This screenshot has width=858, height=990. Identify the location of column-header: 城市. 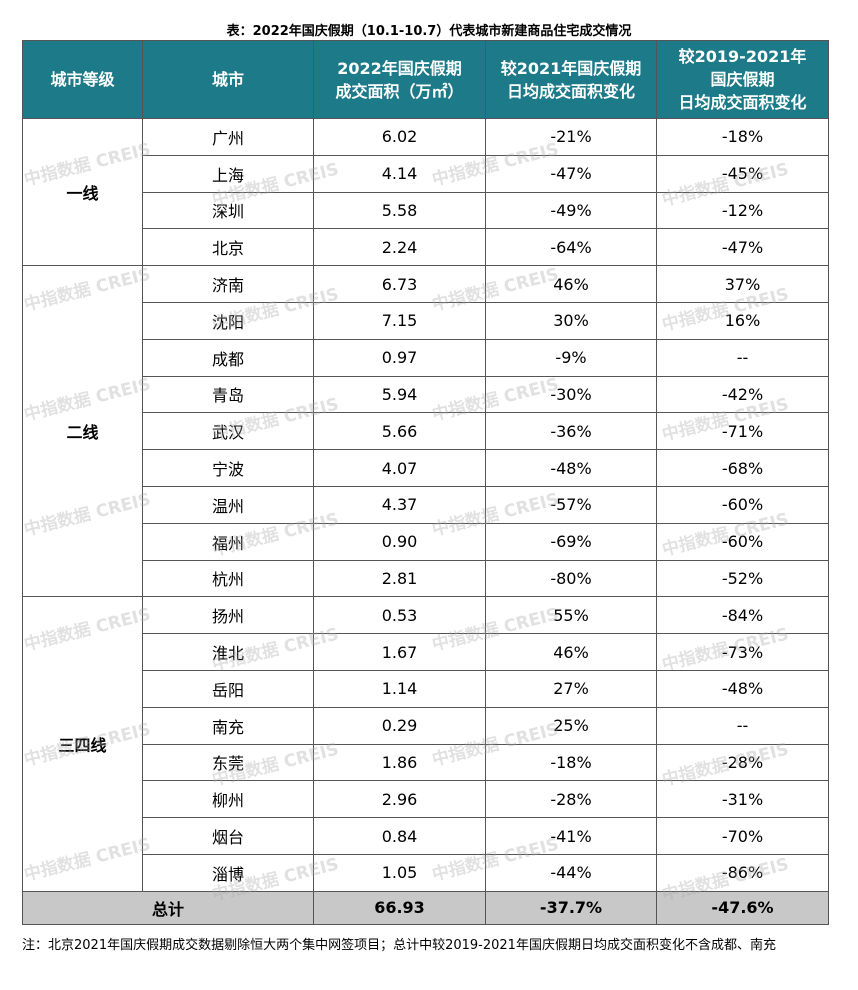
(228, 79).